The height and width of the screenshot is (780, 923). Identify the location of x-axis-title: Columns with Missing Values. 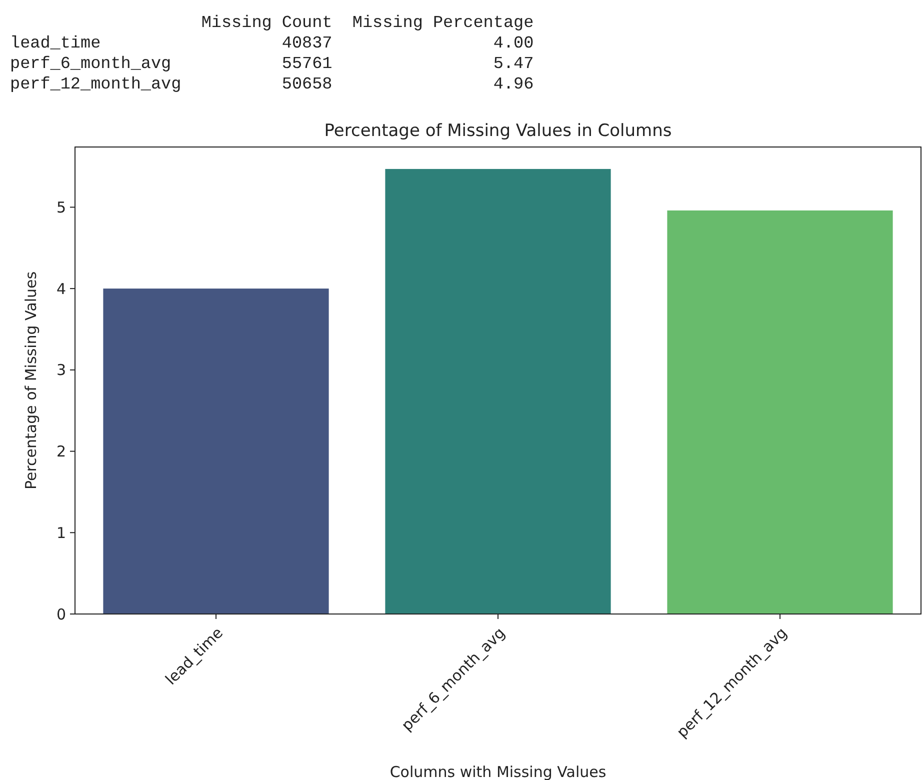
(498, 771).